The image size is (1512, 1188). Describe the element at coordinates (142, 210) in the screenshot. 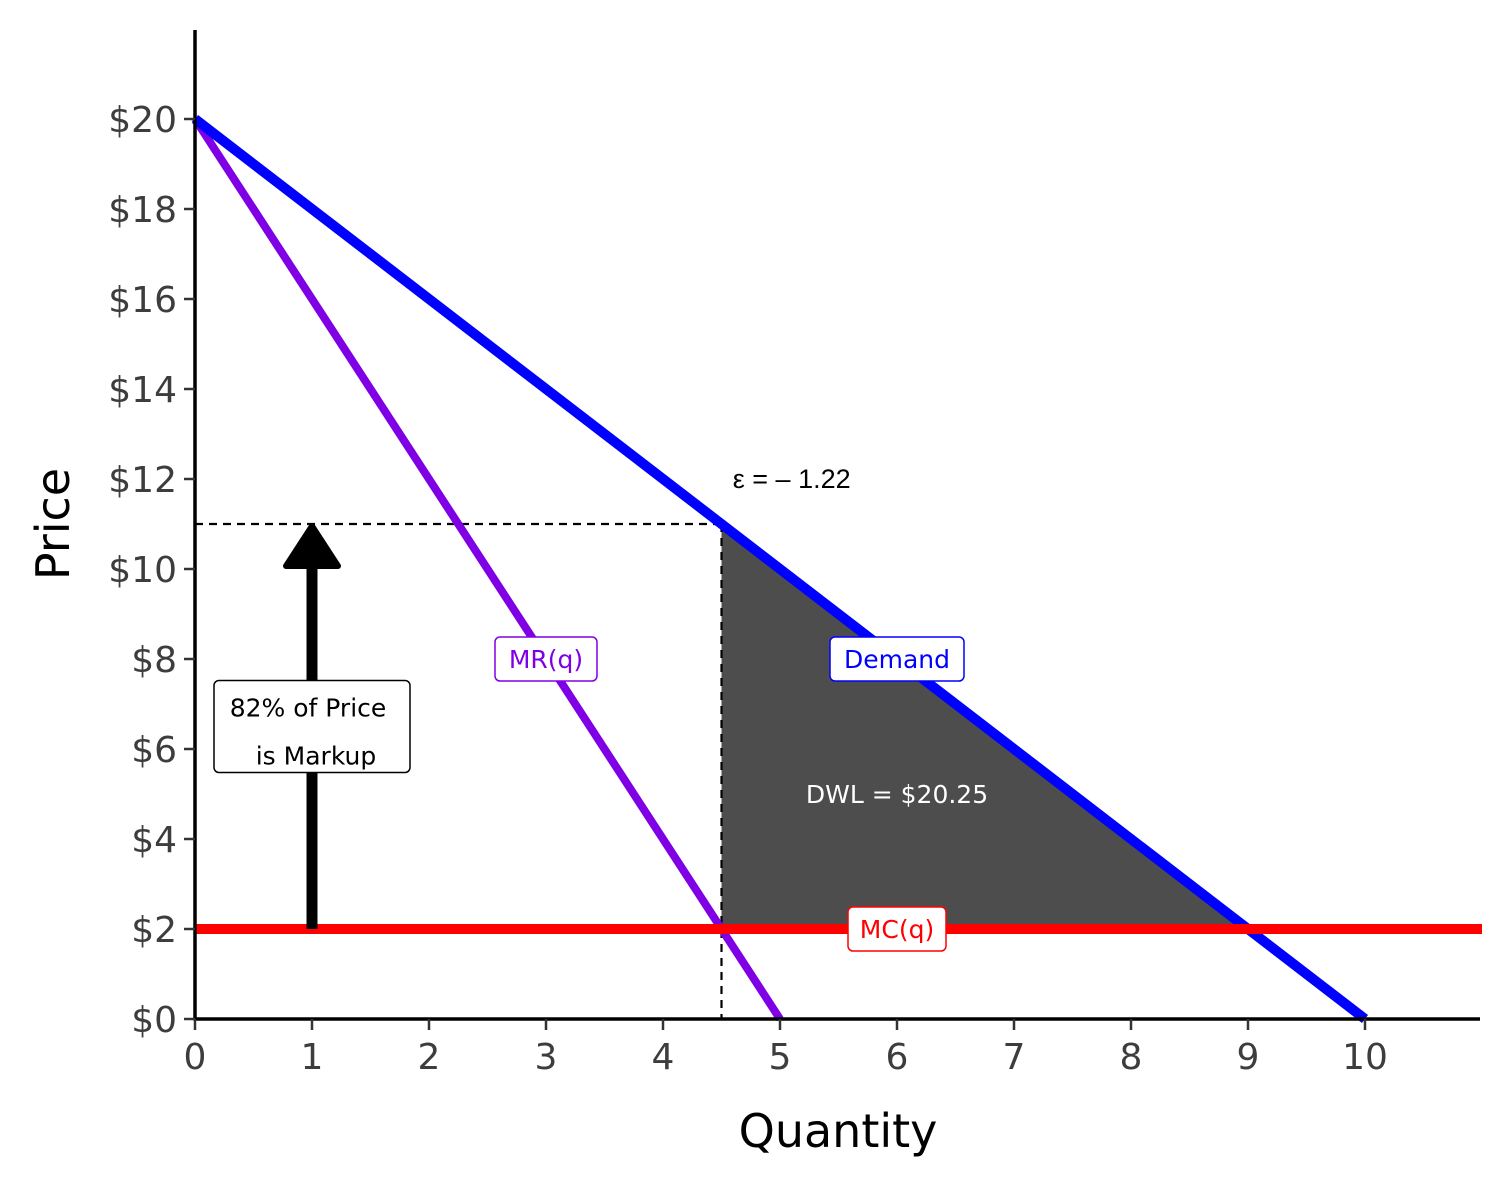

I see `y-tick-label: $18` at that location.